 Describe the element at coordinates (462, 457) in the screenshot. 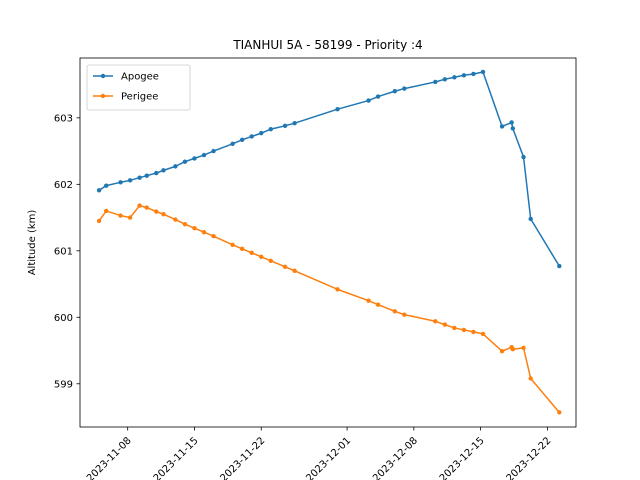

I see `x-tick-label: 2023-12-15` at that location.